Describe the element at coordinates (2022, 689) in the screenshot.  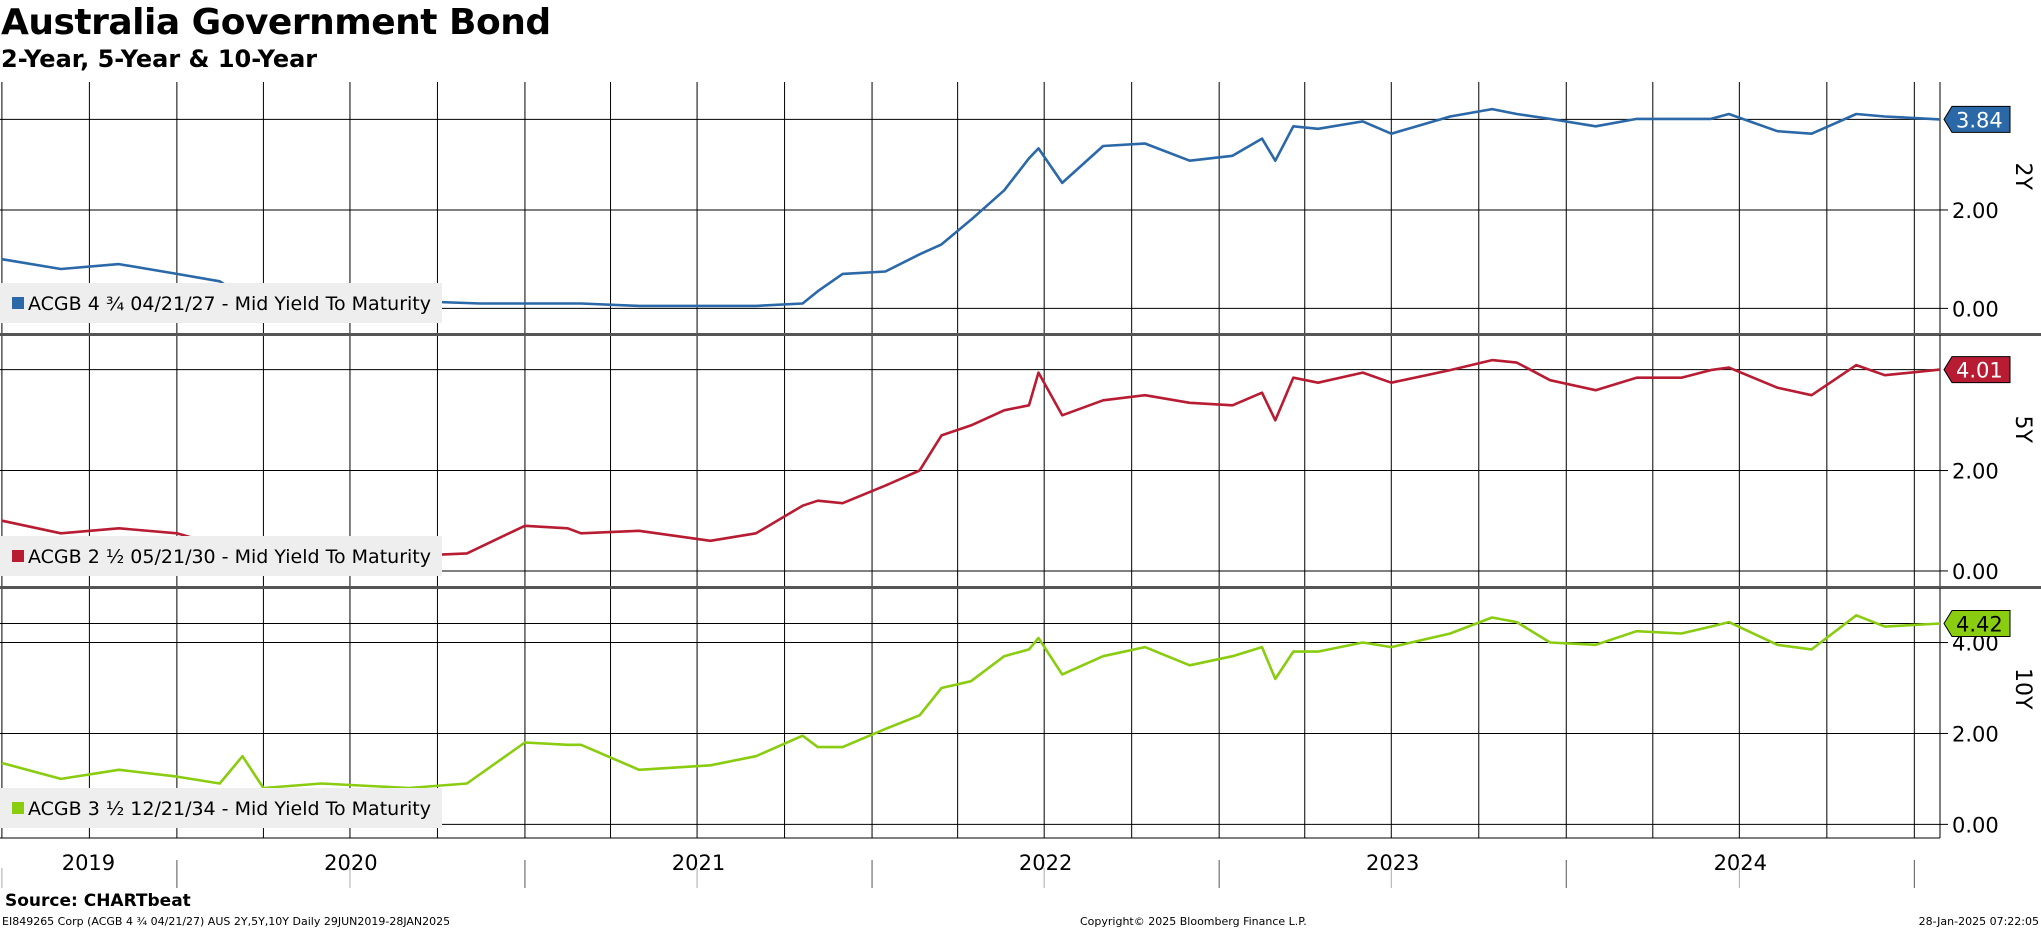
I see `panel-label: 10Y` at that location.